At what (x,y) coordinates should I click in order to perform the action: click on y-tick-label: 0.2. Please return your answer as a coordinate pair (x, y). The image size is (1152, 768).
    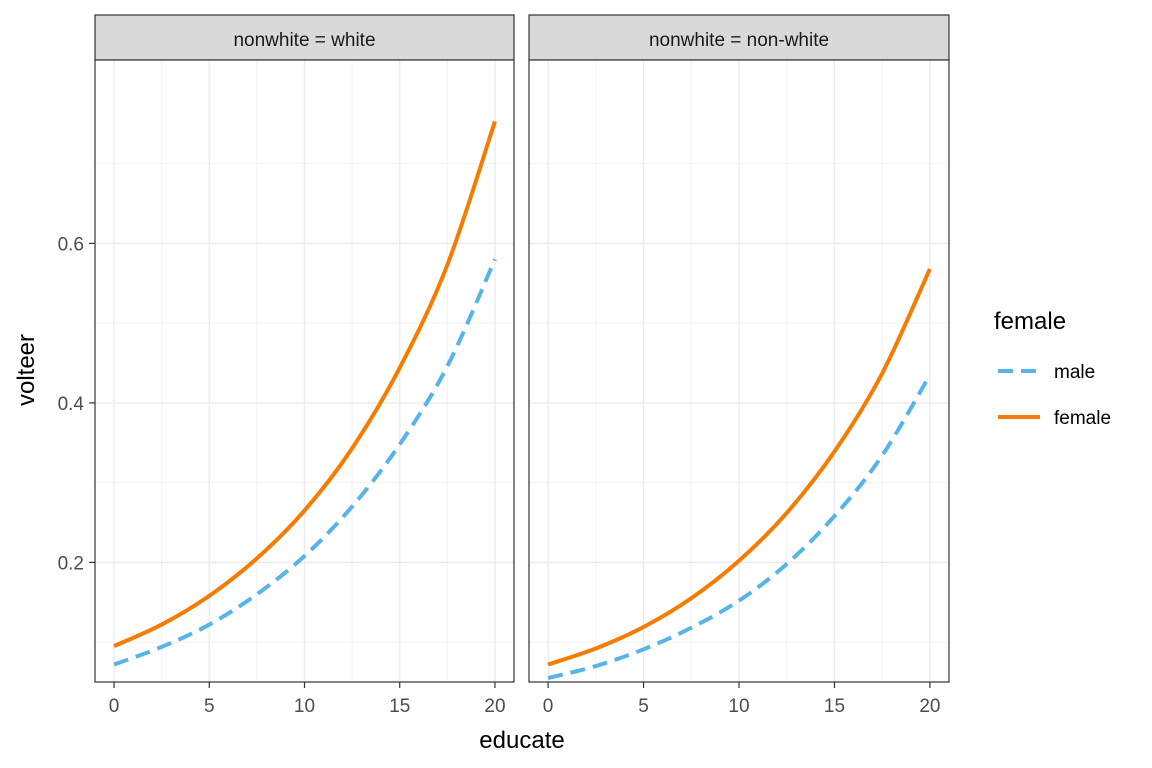
    Looking at the image, I should click on (71, 563).